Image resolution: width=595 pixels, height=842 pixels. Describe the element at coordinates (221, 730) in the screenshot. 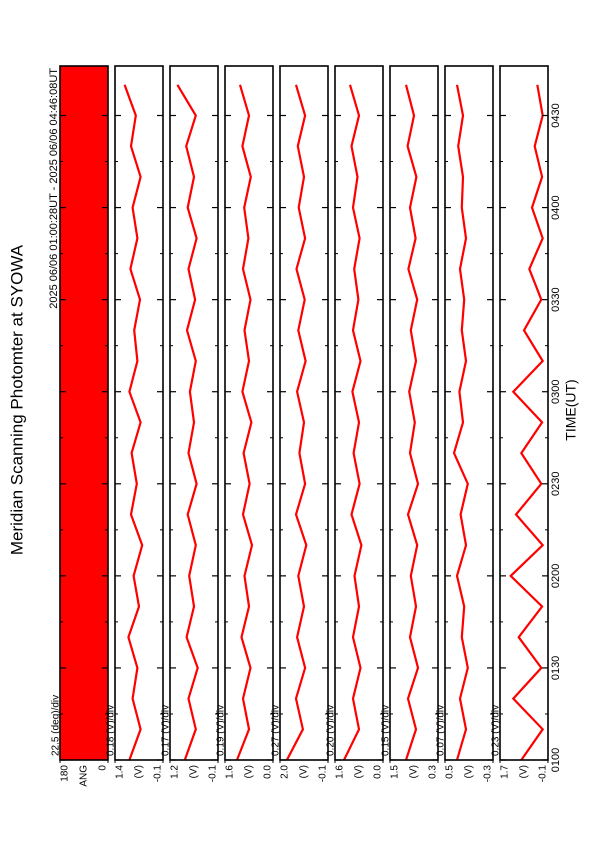

I see `panel-scale-label: 0.19 (V)/div` at that location.